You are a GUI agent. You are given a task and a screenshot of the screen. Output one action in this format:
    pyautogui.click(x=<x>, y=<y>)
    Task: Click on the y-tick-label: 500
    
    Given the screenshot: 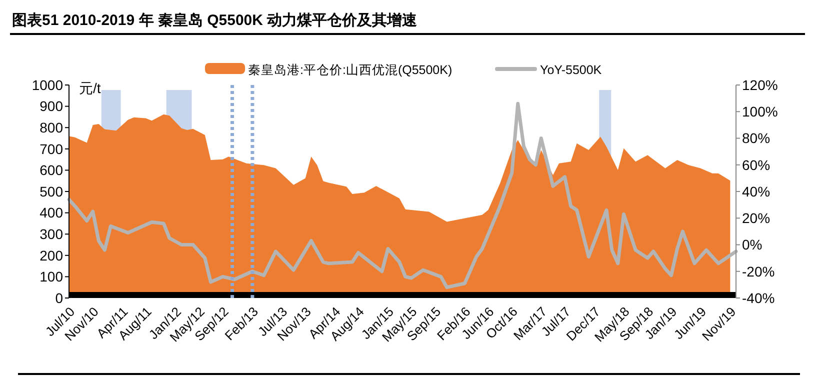 What is the action you would take?
    pyautogui.click(x=52, y=191)
    